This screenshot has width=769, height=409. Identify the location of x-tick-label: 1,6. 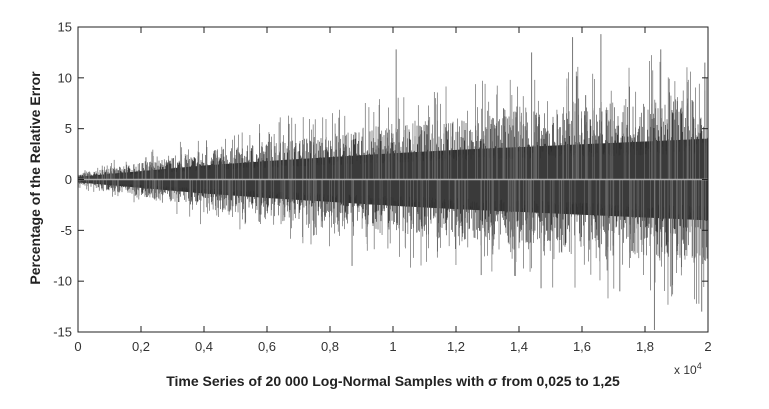
(582, 346).